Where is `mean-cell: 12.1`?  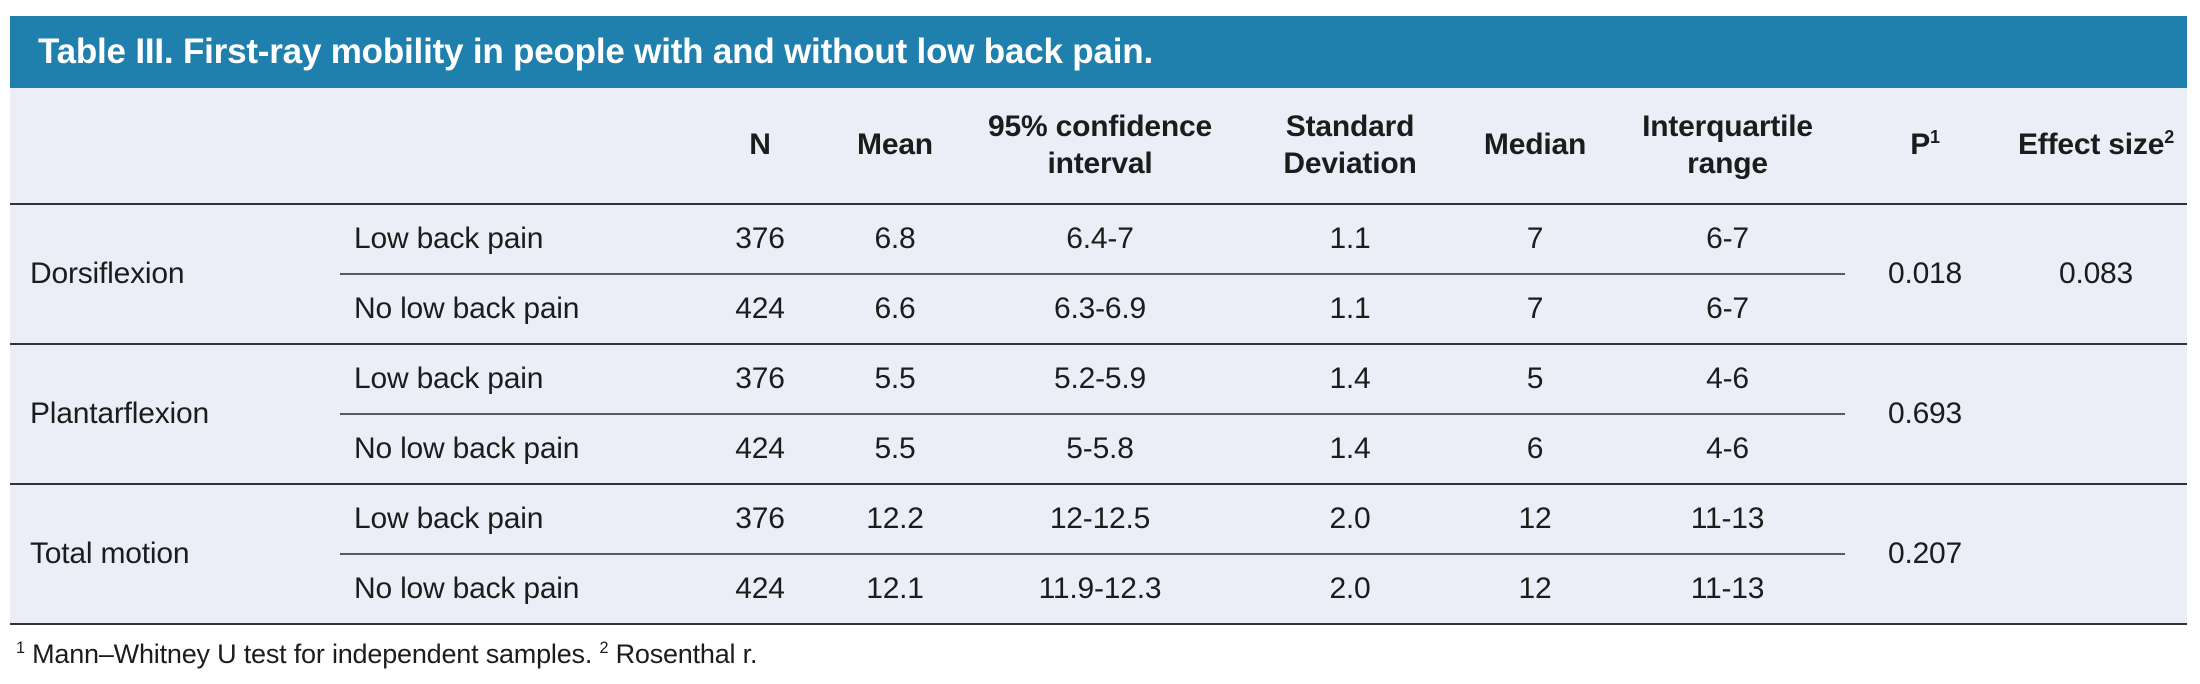
mean-cell: 12.1 is located at coordinates (895, 589).